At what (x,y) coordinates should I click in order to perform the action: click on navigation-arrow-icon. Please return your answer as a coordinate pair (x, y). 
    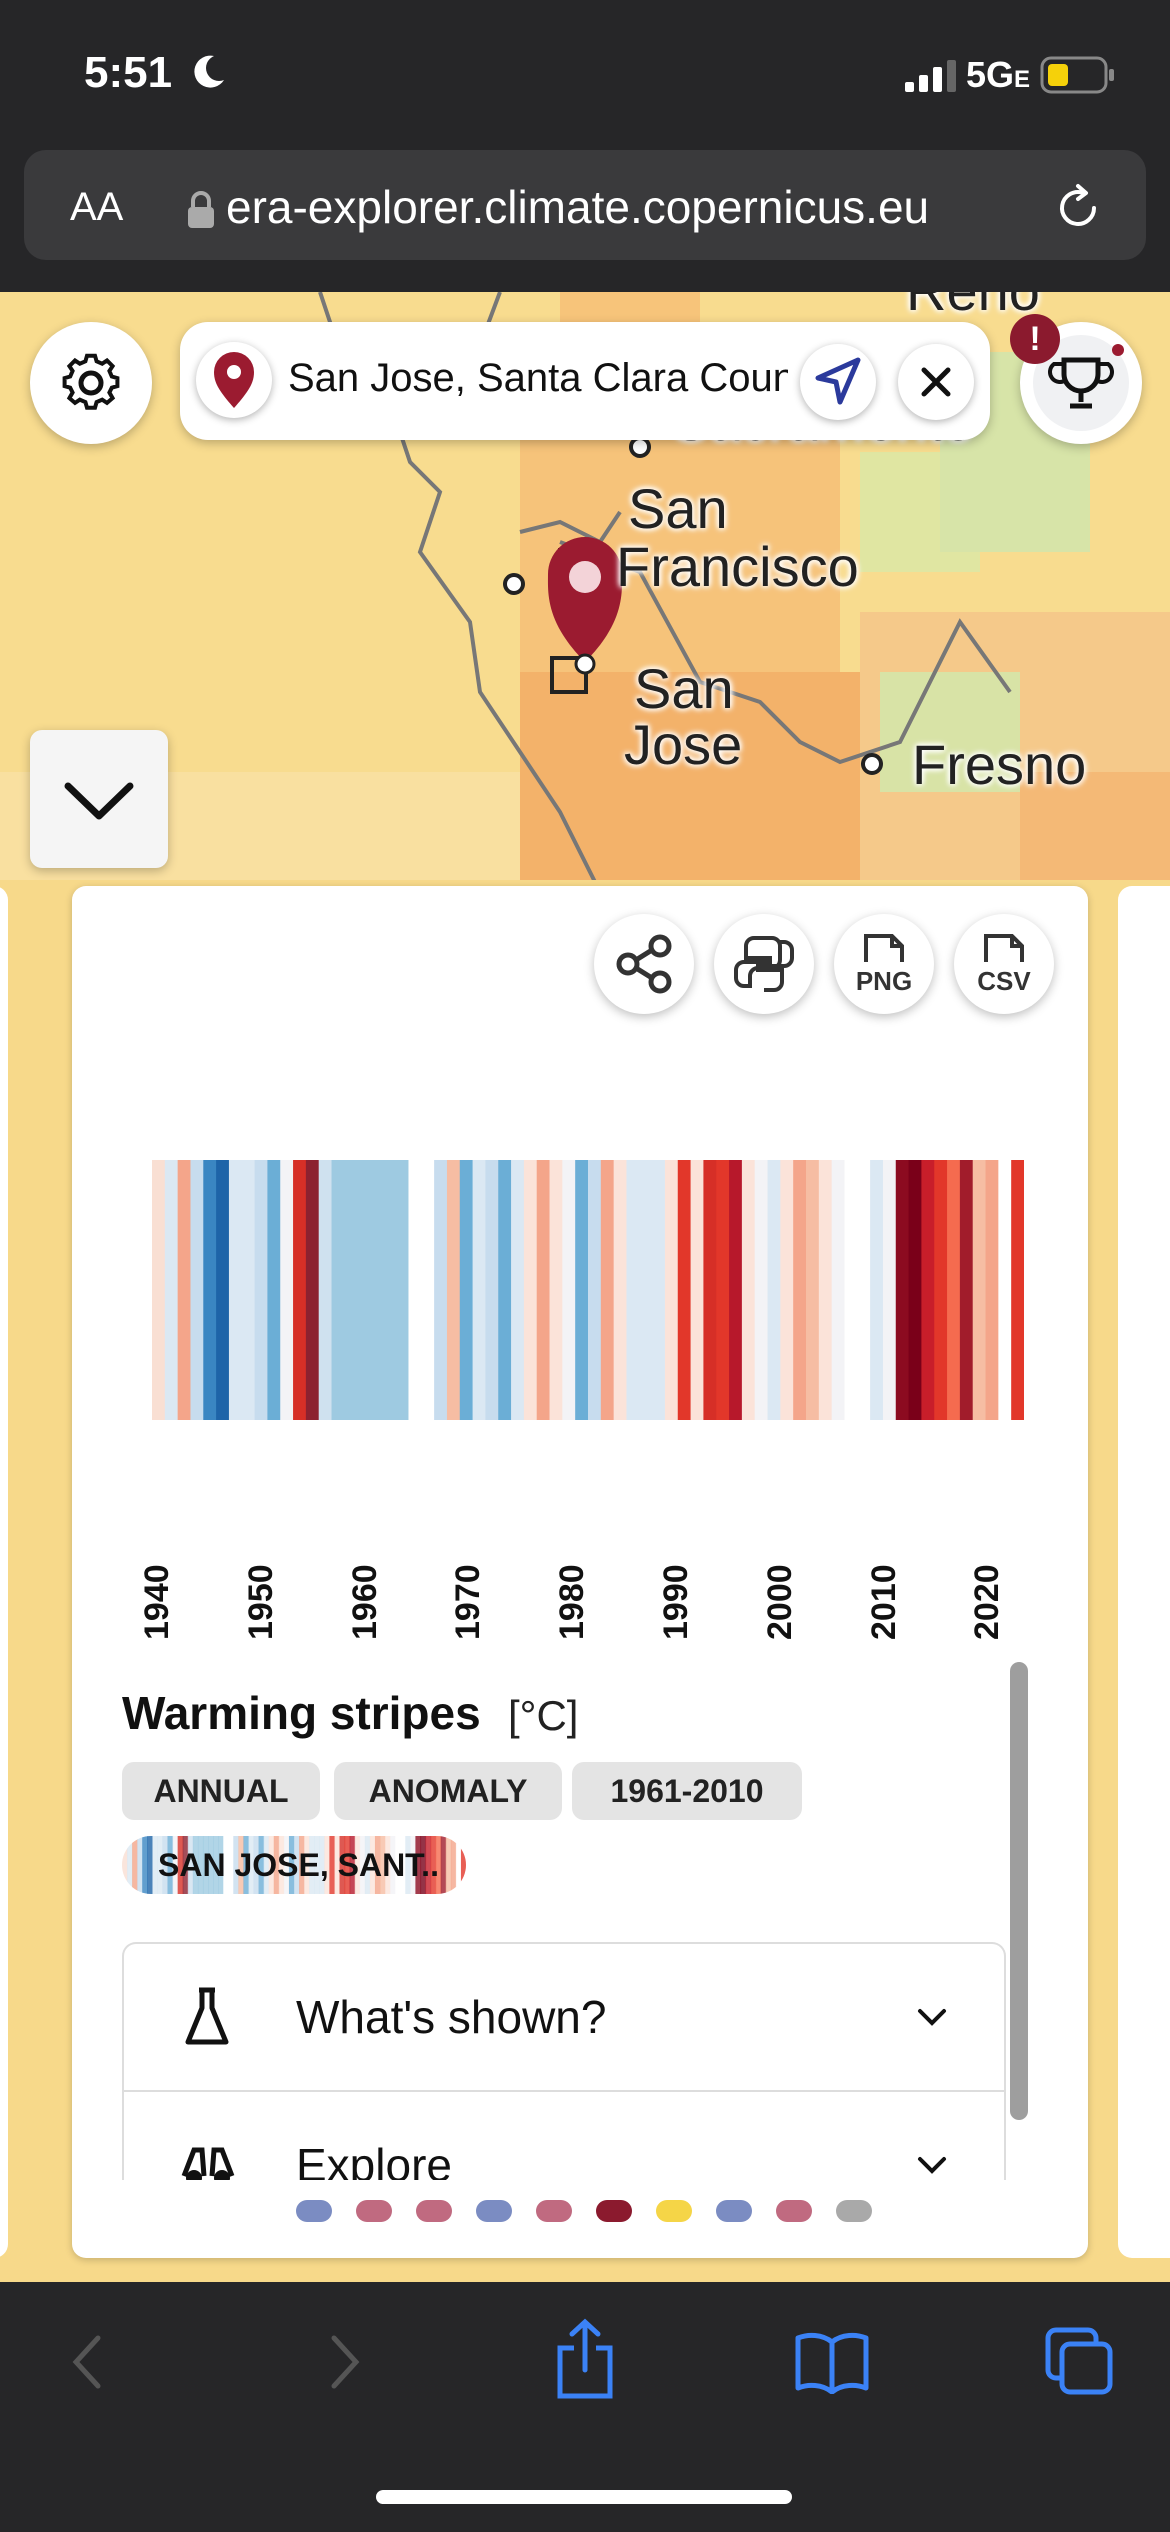
    Looking at the image, I should click on (838, 381).